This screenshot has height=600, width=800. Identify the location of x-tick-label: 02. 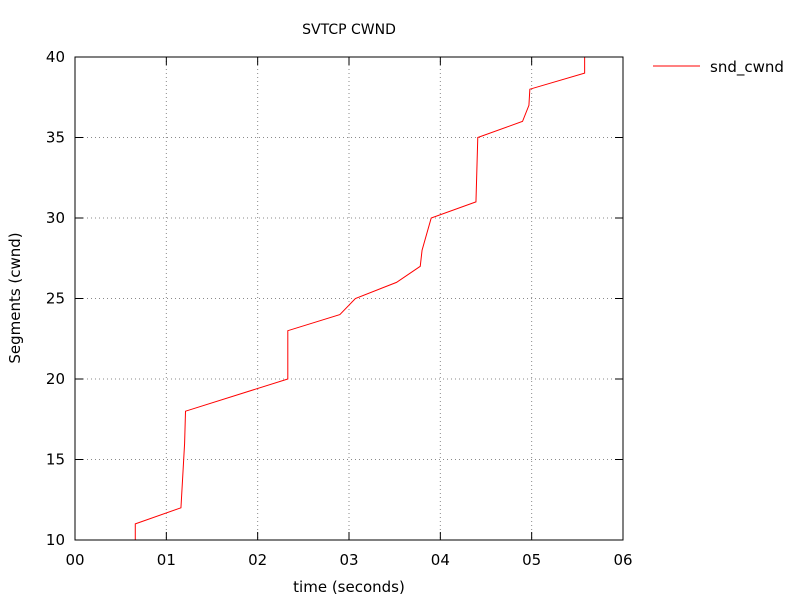
(257, 560).